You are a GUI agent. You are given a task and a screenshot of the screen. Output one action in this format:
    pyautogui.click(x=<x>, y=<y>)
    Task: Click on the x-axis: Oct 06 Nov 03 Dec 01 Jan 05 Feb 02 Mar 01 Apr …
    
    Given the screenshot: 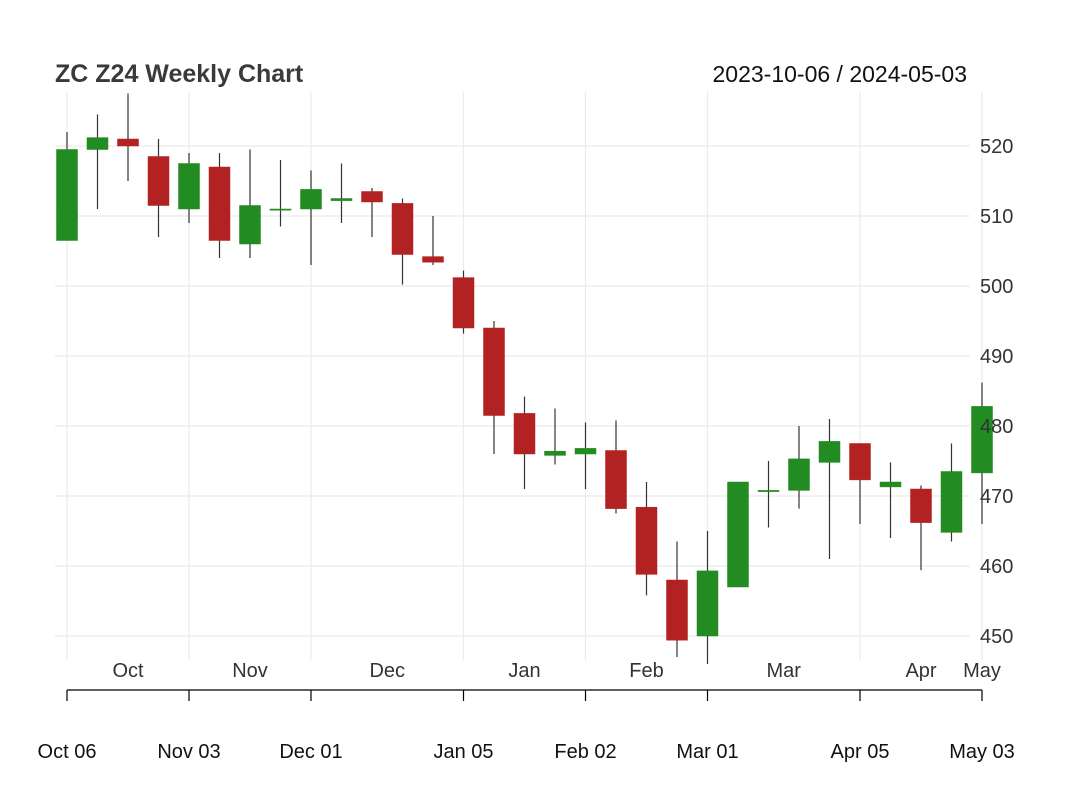 What is the action you would take?
    pyautogui.click(x=526, y=726)
    